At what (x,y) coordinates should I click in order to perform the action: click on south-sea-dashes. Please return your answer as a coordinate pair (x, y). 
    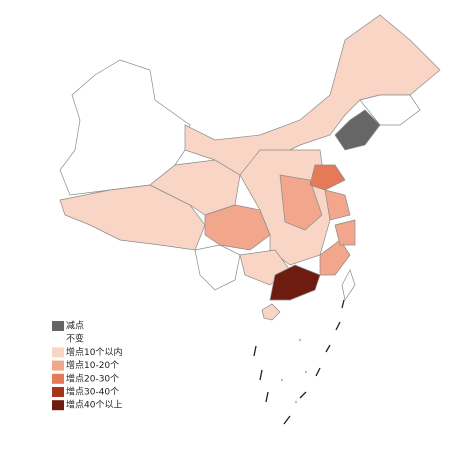
    Looking at the image, I should click on (299, 362).